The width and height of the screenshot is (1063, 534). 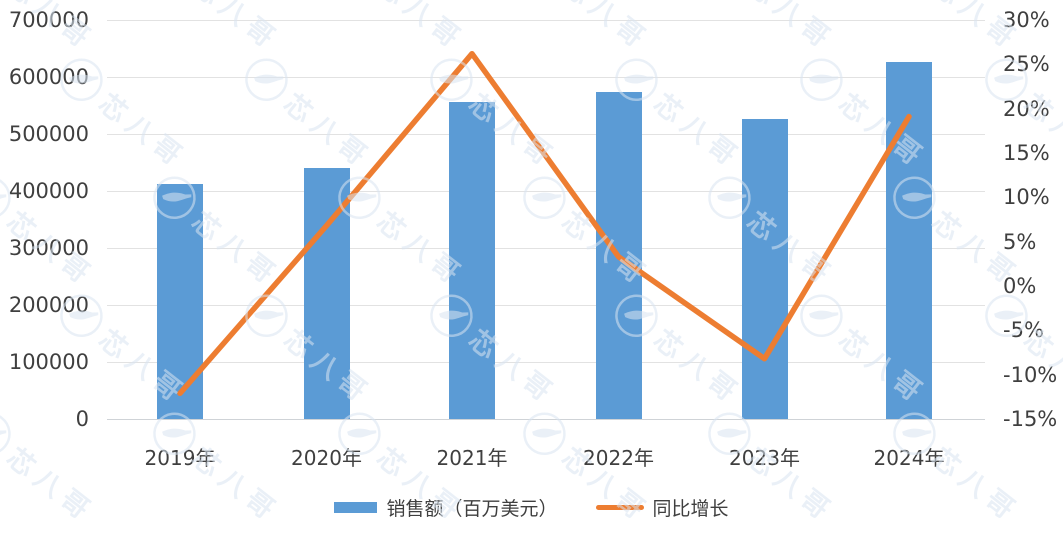 I want to click on right-axis-tick-5%: 5%, so click(x=1020, y=241).